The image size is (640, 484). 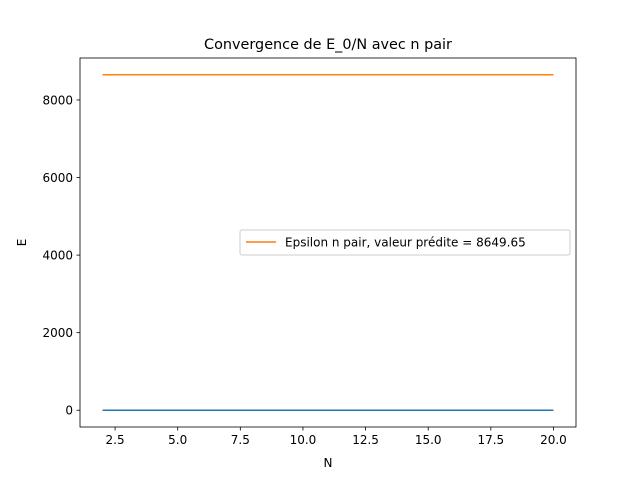 What do you see at coordinates (553, 440) in the screenshot?
I see `x-tick-label: 20.0` at bounding box center [553, 440].